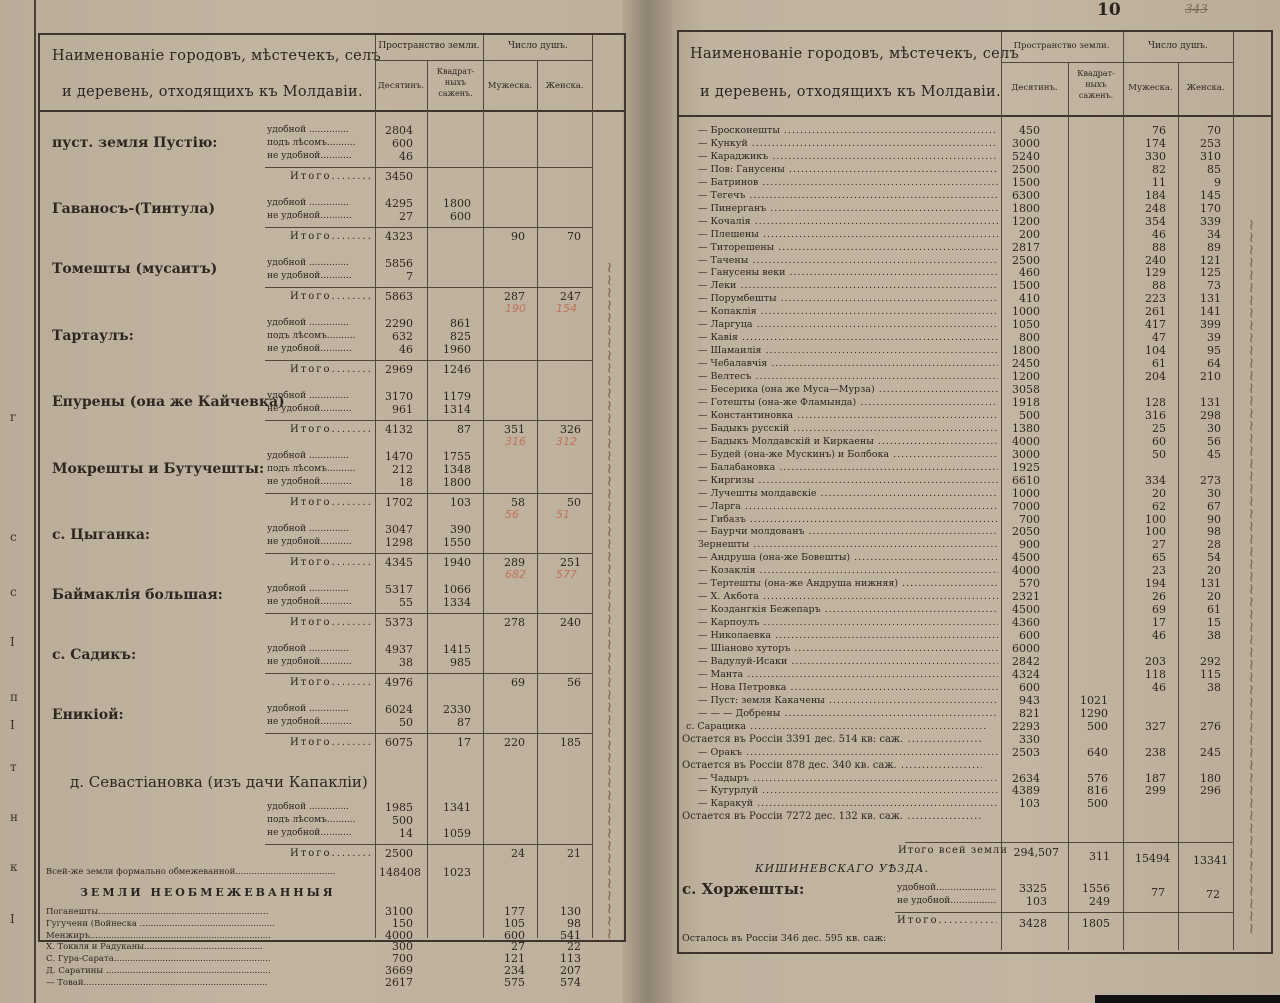 This screenshot has height=1003, width=1280. Describe the element at coordinates (399, 263) in the screenshot. I see `desyatin-value: 5856` at that location.